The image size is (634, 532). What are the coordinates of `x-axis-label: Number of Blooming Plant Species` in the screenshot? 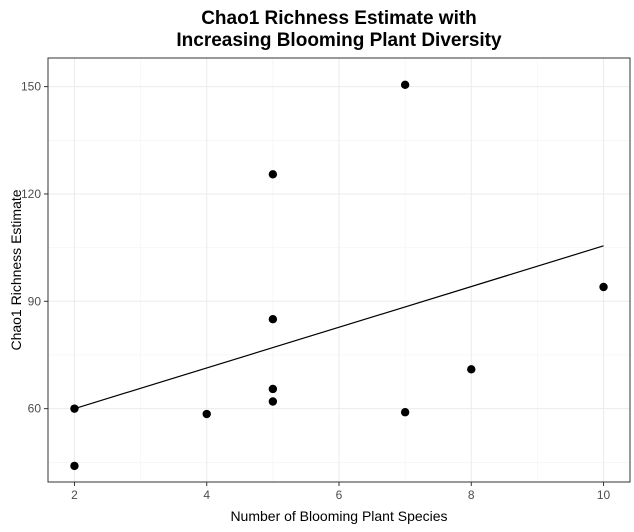 It's located at (339, 516).